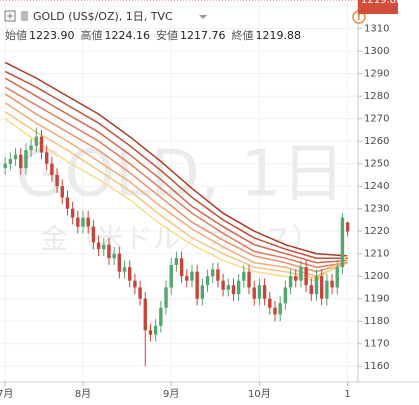 This screenshot has height=405, width=419. Describe the element at coordinates (83, 394) in the screenshot. I see `x-tick-label: 8月` at that location.